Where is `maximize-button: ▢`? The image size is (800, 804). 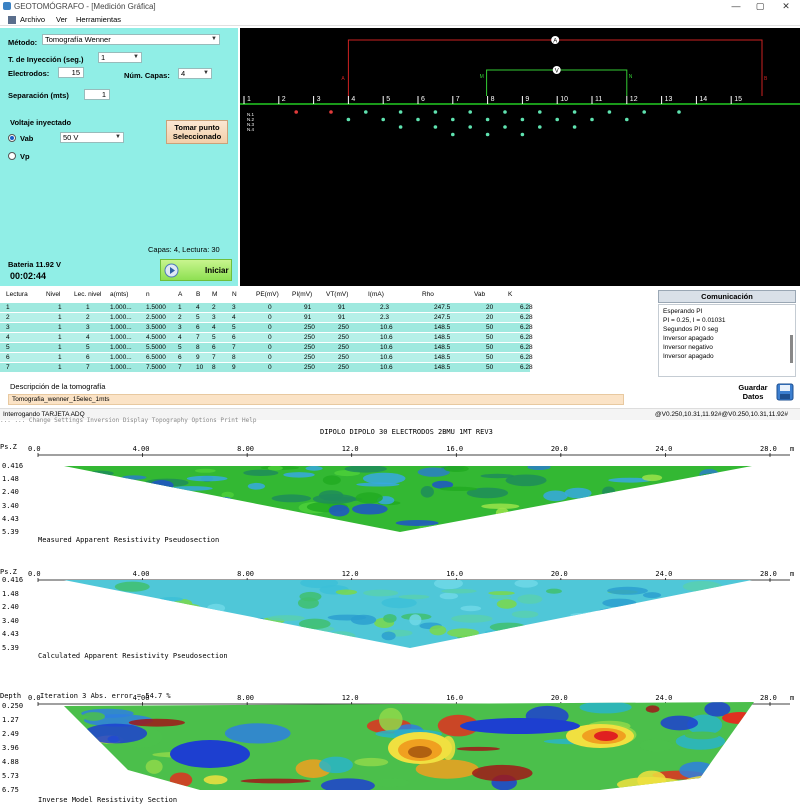 maximize-button: ▢ is located at coordinates (760, 6).